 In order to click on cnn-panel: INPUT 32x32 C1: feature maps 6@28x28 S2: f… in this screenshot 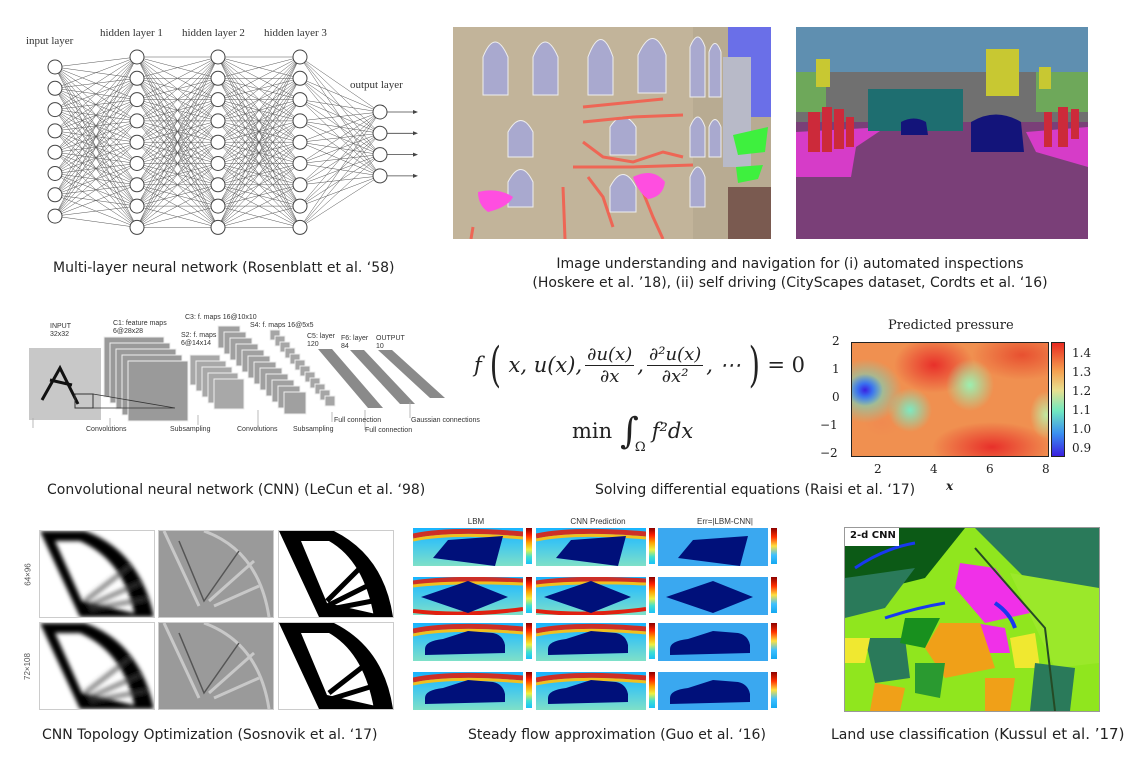, I will do `click(250, 400)`.